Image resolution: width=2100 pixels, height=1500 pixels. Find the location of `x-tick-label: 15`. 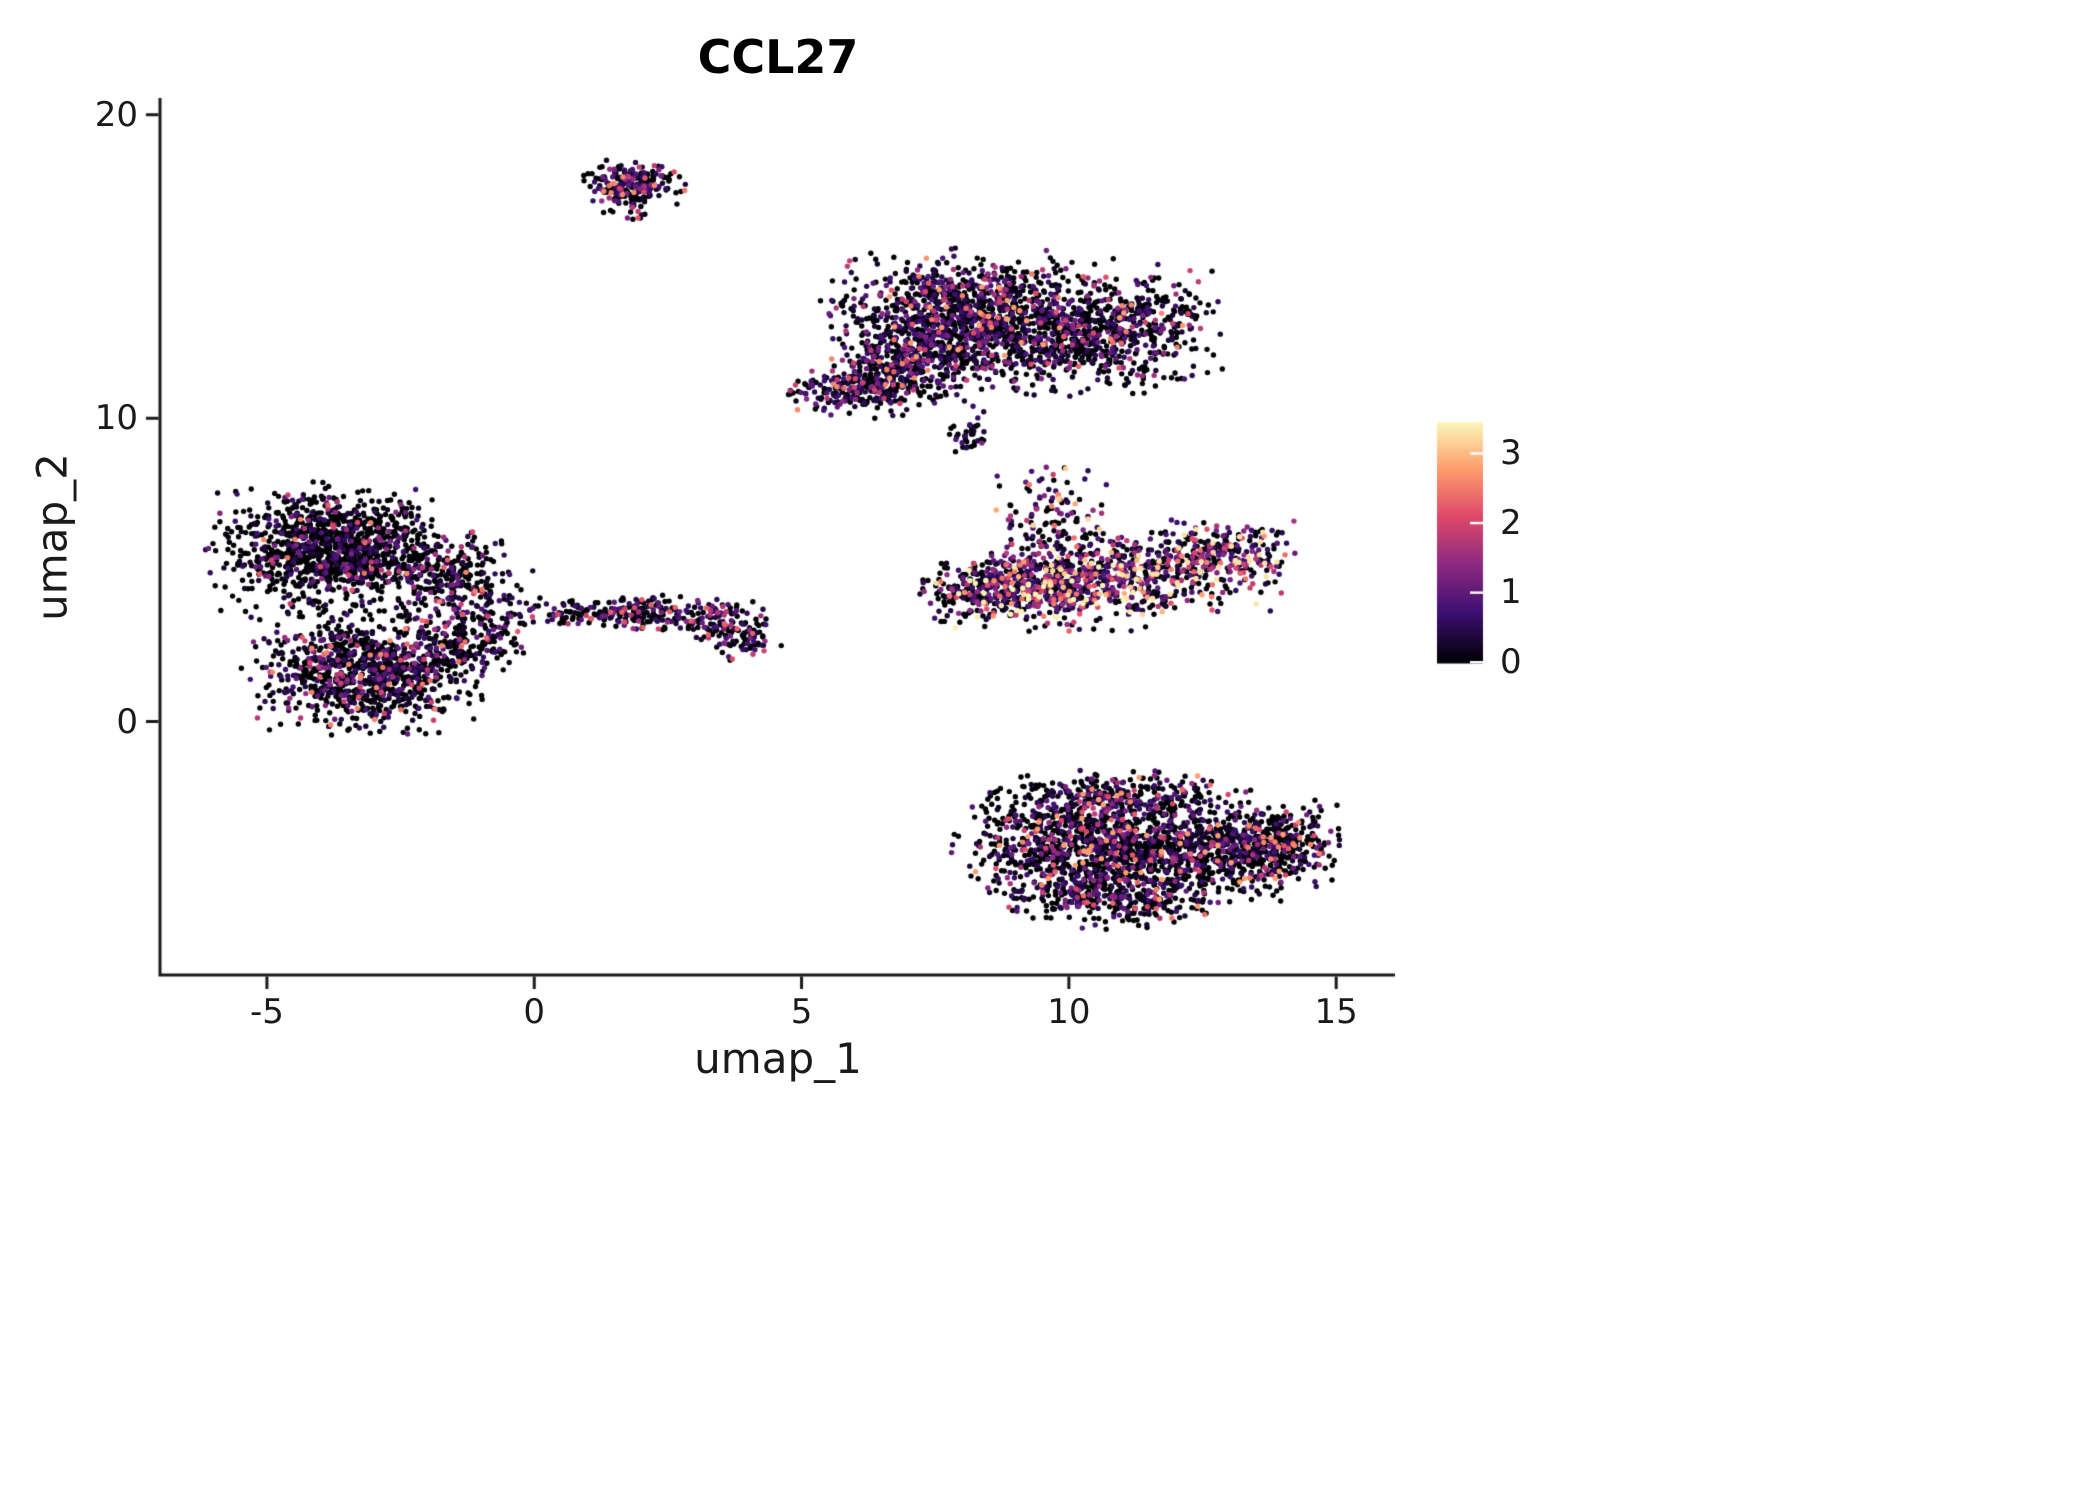

x-tick-label: 15 is located at coordinates (1336, 1012).